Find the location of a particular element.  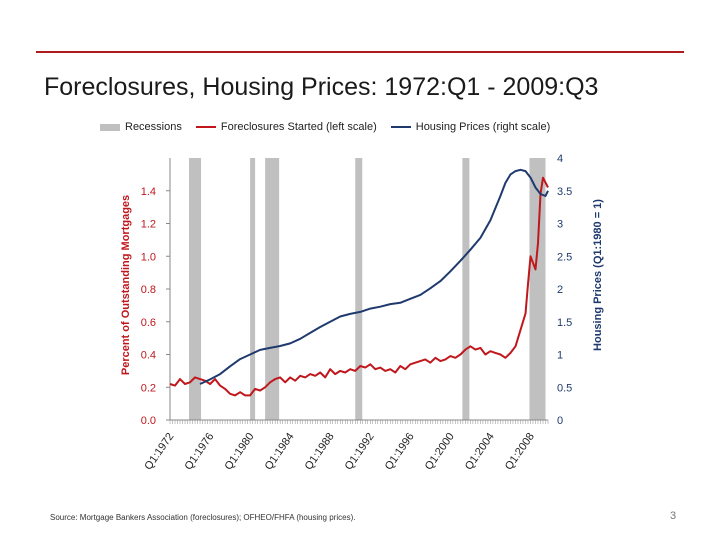

x-tick-label: Q1:1992 is located at coordinates (360, 451).